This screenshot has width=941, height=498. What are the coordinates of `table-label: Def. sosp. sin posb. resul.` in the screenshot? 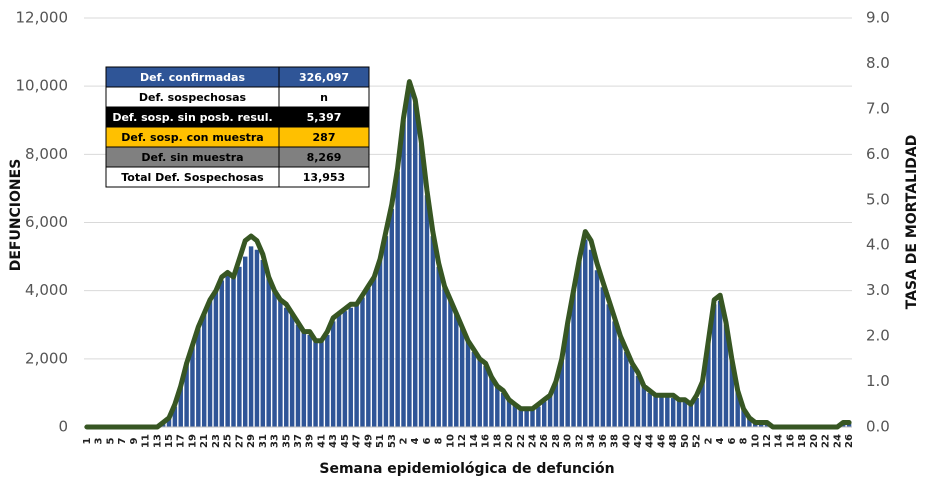 It's located at (192, 117).